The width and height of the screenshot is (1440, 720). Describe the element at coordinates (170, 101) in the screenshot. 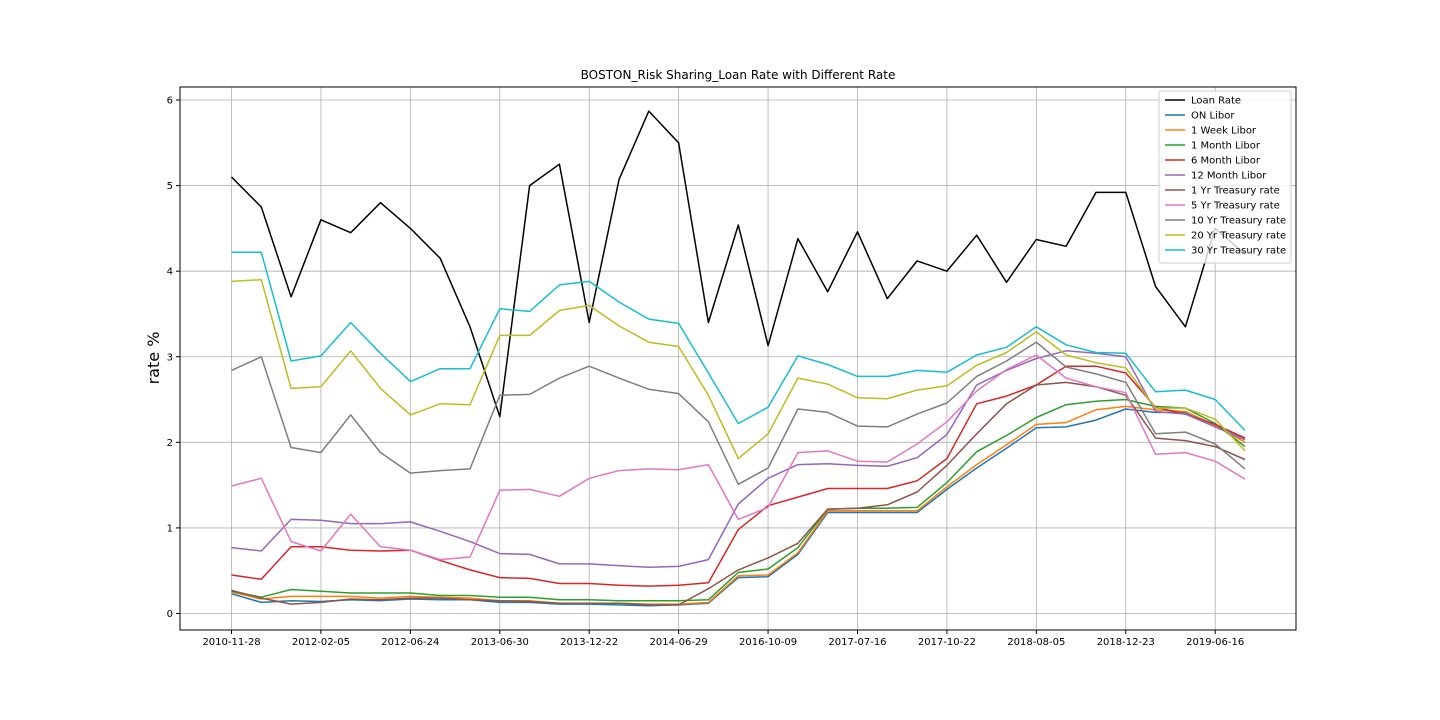

I see `y-tick-label: 6` at that location.